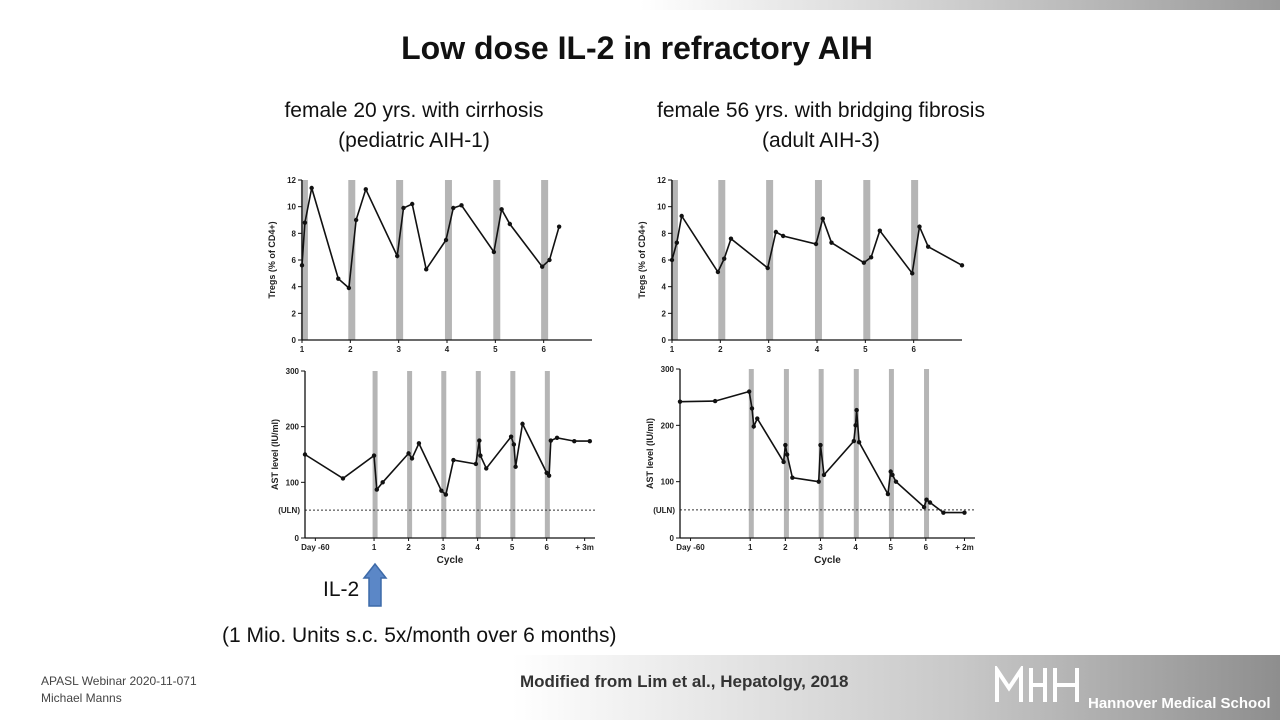 Image resolution: width=1280 pixels, height=720 pixels. What do you see at coordinates (275, 454) in the screenshot?
I see `y-axis-label: AST level (IU/ml)` at bounding box center [275, 454].